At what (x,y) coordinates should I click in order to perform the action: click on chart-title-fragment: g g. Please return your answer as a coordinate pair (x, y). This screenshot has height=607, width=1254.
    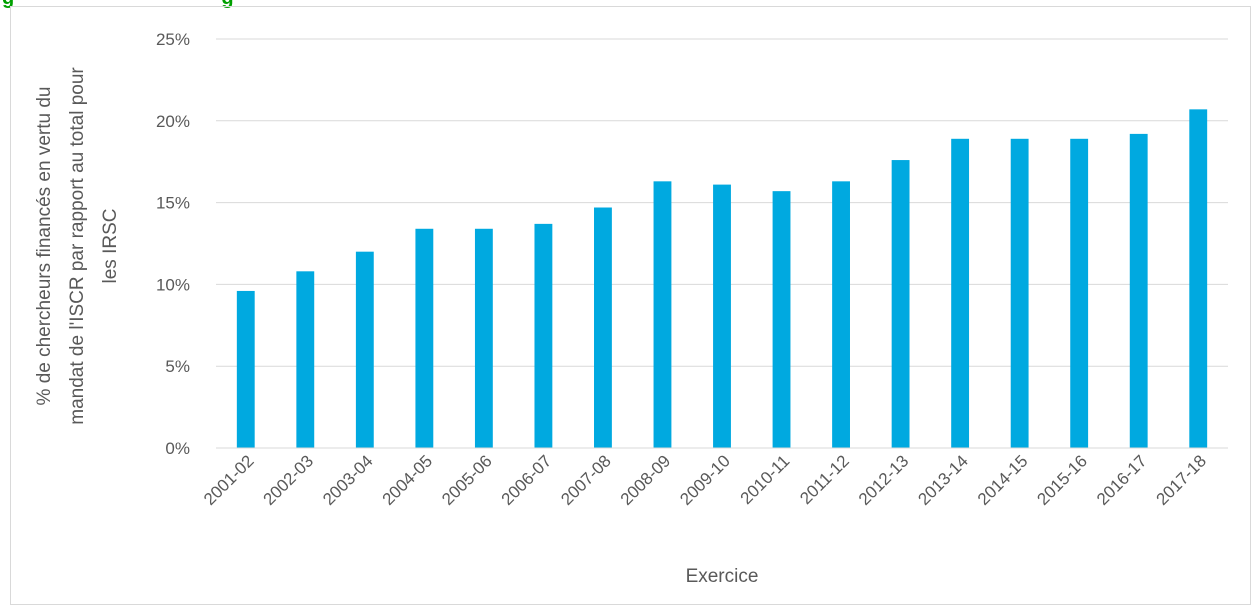
    Looking at the image, I should click on (118, 5).